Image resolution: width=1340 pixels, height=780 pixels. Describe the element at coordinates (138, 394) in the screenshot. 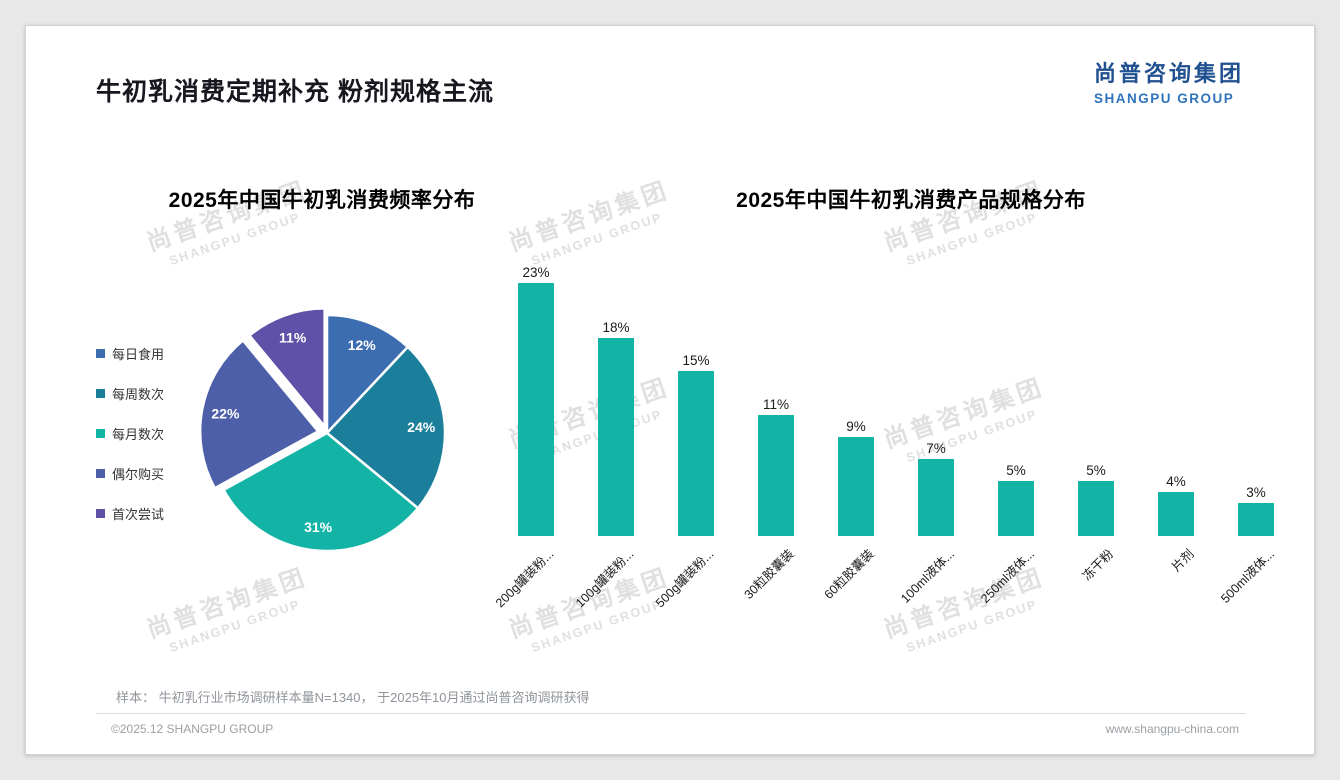

I see `legend-label: 每周数次` at that location.